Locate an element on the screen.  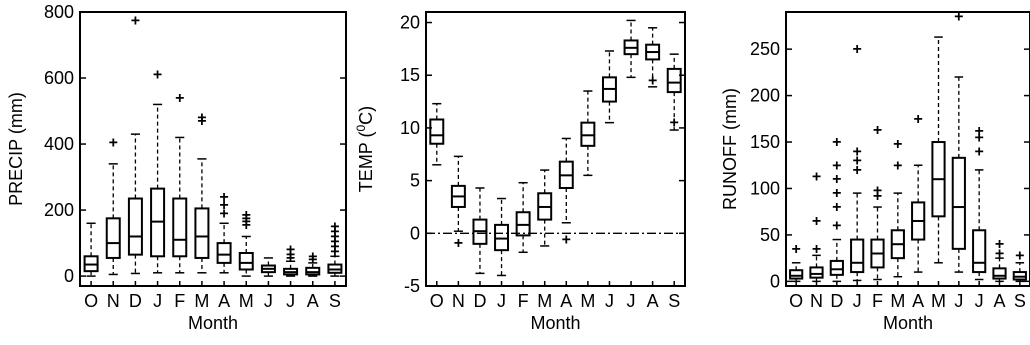
y-axis-label-superscript: 0 is located at coordinates (361, 128).